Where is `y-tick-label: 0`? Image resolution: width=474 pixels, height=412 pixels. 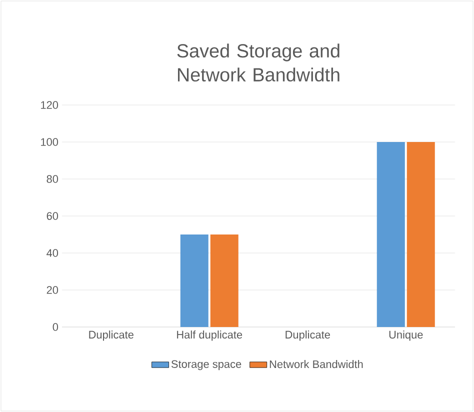
y-tick-label: 0 is located at coordinates (55, 327).